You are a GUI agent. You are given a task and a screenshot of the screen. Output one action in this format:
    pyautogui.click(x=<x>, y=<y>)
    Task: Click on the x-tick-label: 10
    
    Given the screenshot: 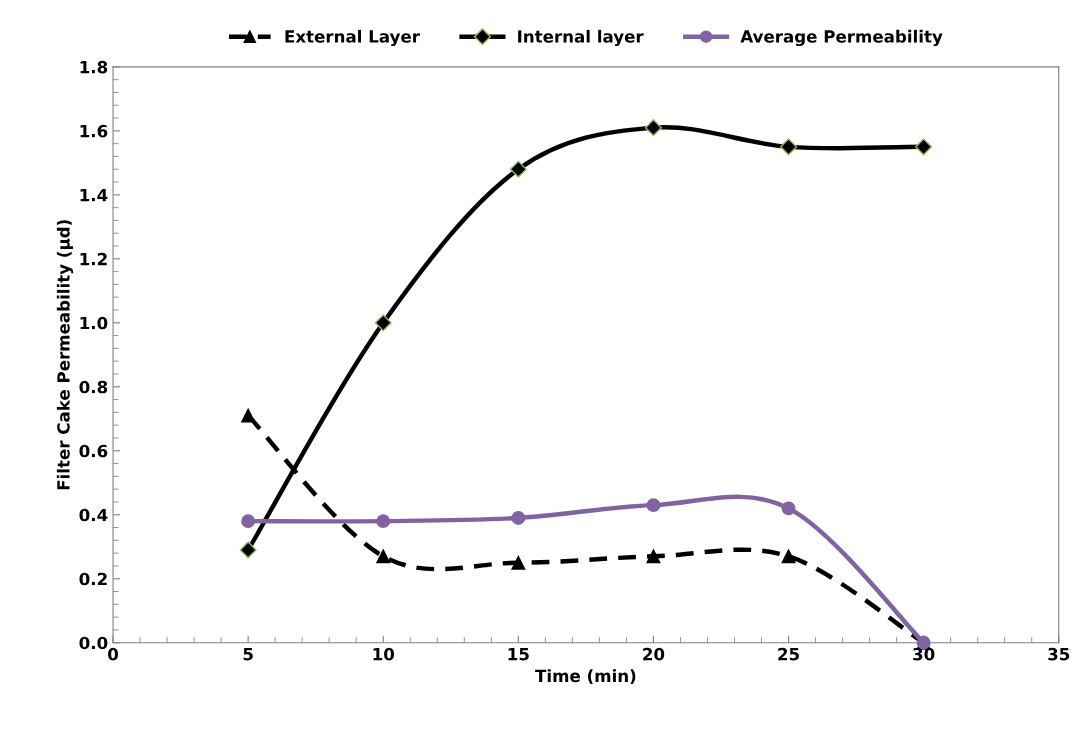 What is the action you would take?
    pyautogui.click(x=384, y=654)
    